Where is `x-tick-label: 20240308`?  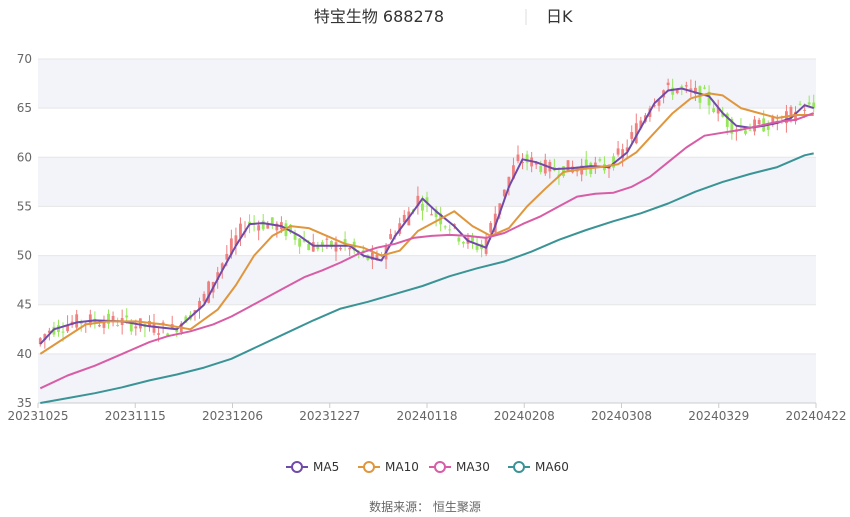 x-tick-label: 20240308 is located at coordinates (621, 416).